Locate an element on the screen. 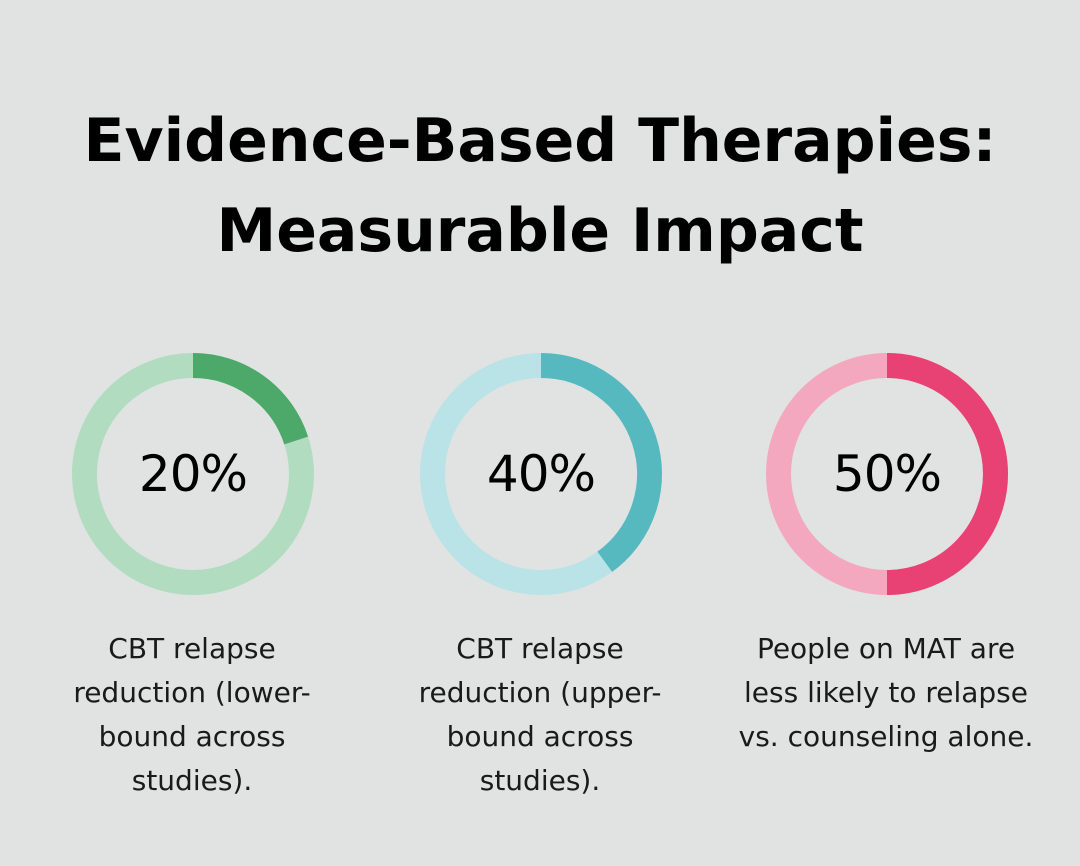 The height and width of the screenshot is (866, 1080). stat-description-line: People on MAT are is located at coordinates (886, 648).